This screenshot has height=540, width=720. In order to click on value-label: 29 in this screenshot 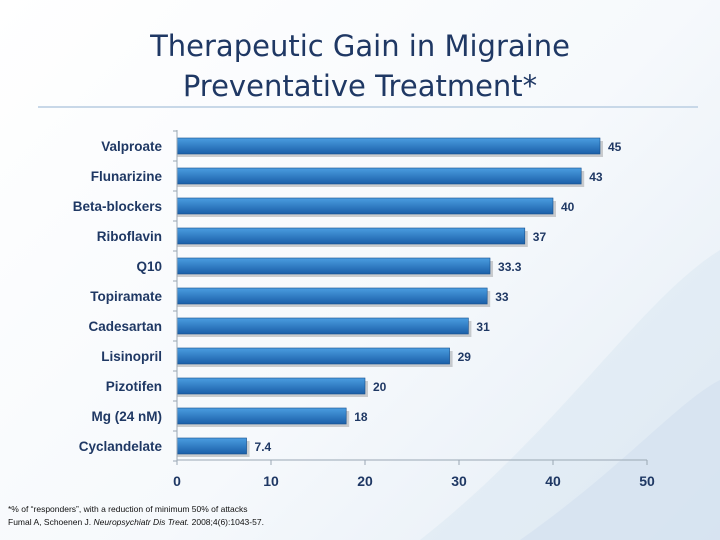, I will do `click(465, 357)`.